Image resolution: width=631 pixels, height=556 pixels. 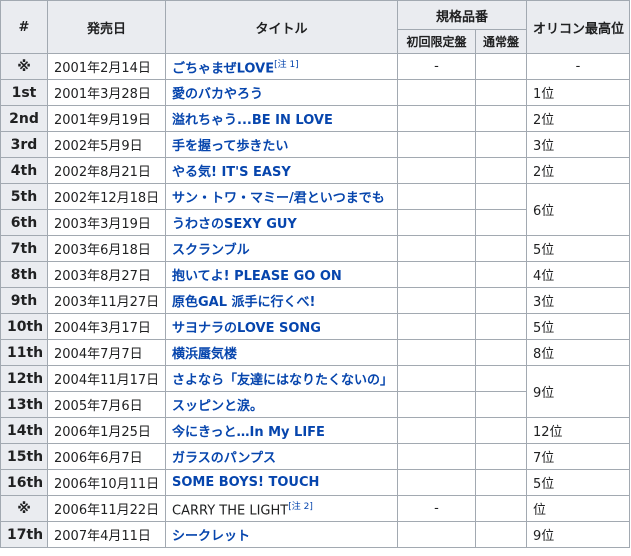 I want to click on oricon-peak: 位, so click(x=578, y=508).